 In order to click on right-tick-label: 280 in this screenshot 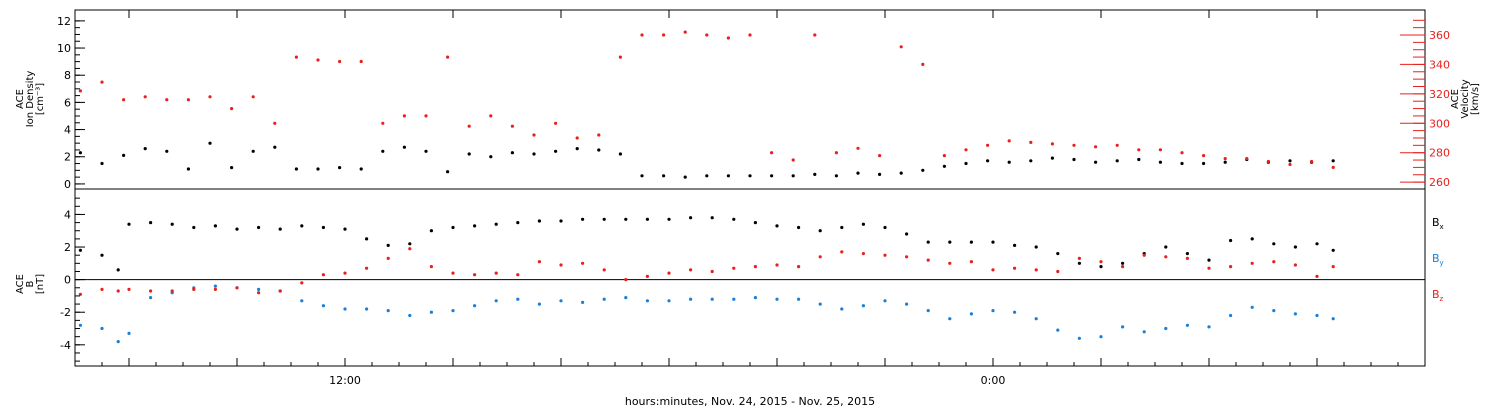, I will do `click(1439, 153)`.